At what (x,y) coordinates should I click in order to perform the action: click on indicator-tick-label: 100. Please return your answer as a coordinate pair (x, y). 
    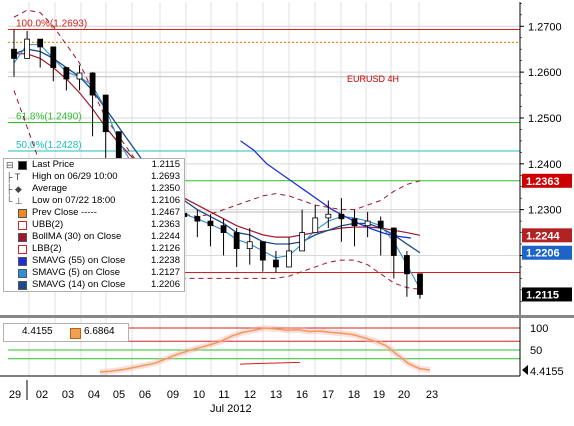
    Looking at the image, I should click on (539, 329).